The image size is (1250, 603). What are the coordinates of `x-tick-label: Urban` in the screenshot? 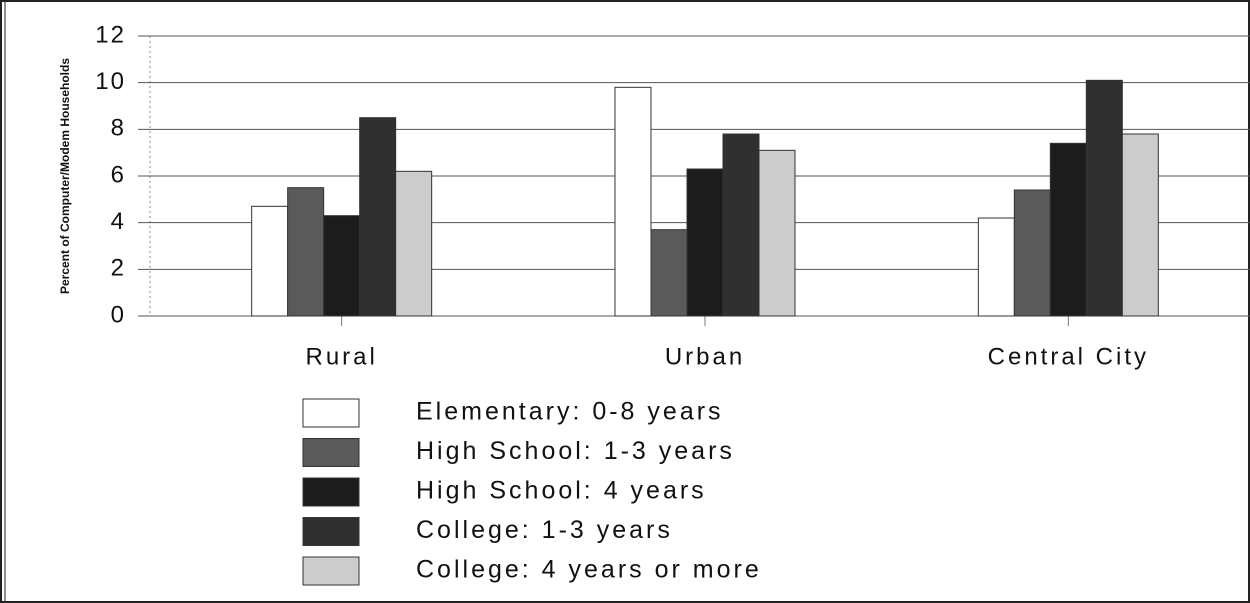 It's located at (705, 356).